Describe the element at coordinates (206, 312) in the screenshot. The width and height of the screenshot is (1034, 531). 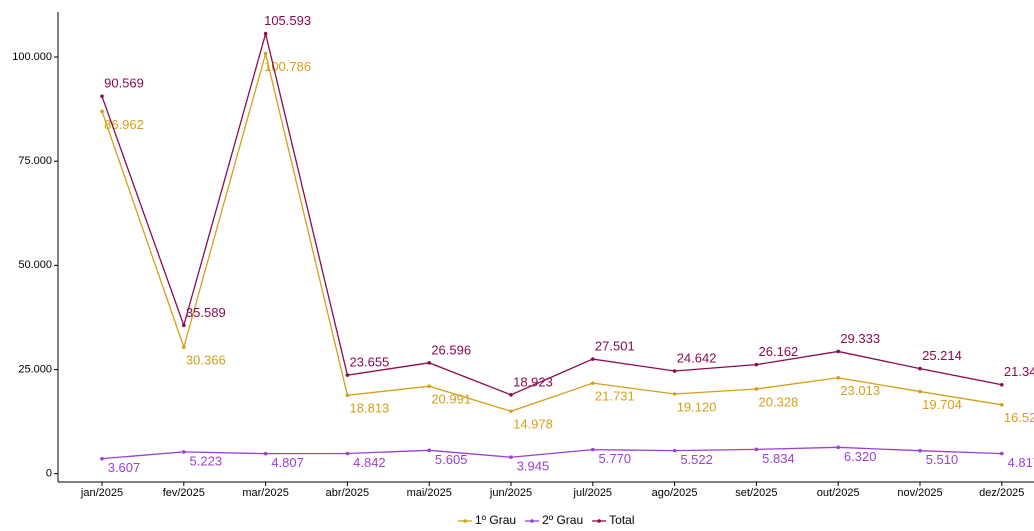
I see `value-label: 35.589` at that location.